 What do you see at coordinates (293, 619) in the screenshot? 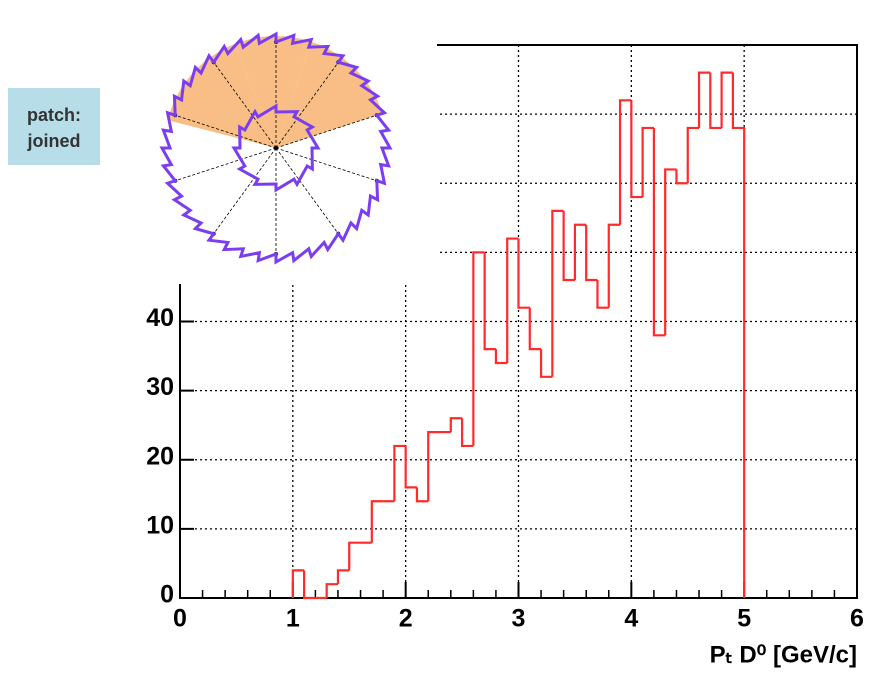
I see `x-tick-label: 1` at bounding box center [293, 619].